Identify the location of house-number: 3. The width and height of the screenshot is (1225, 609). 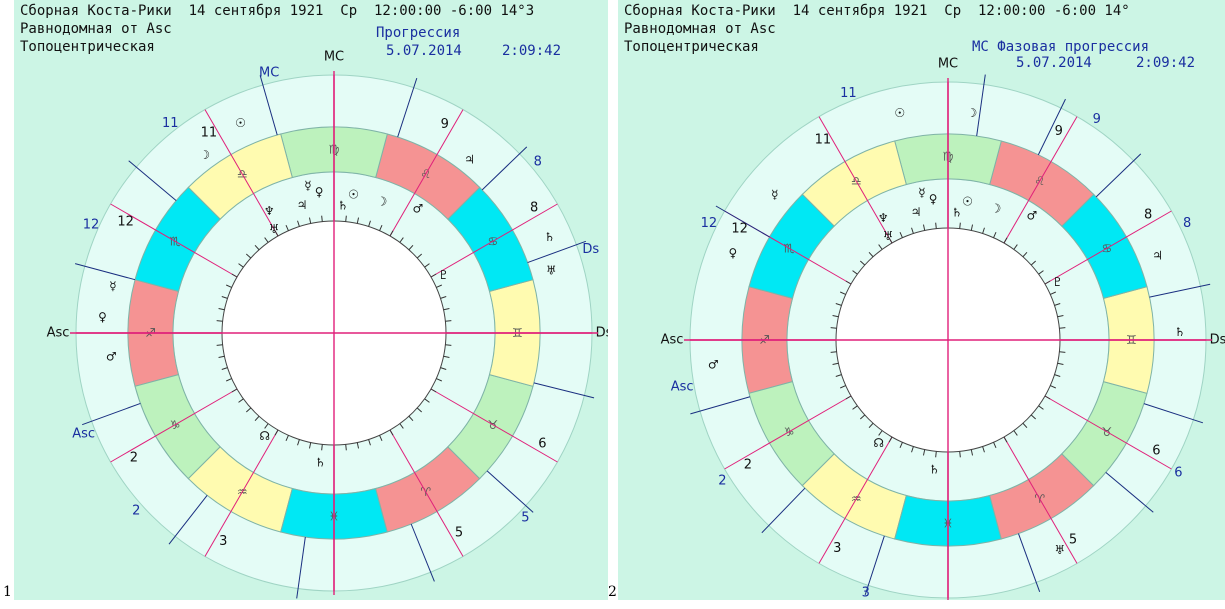
(223, 541).